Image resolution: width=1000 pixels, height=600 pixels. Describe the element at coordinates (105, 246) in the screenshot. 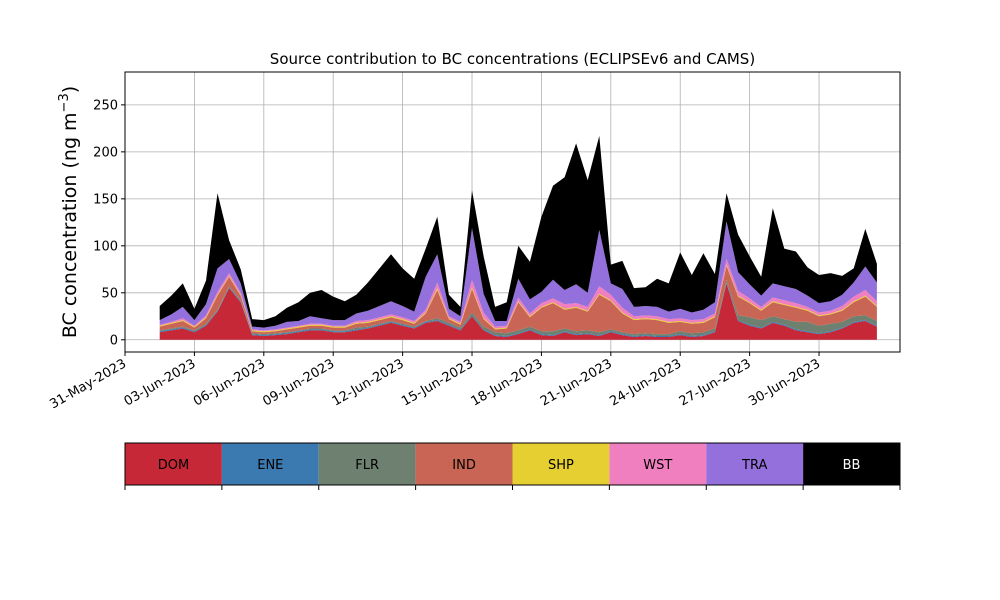

I see `y-tick-label: 100` at that location.